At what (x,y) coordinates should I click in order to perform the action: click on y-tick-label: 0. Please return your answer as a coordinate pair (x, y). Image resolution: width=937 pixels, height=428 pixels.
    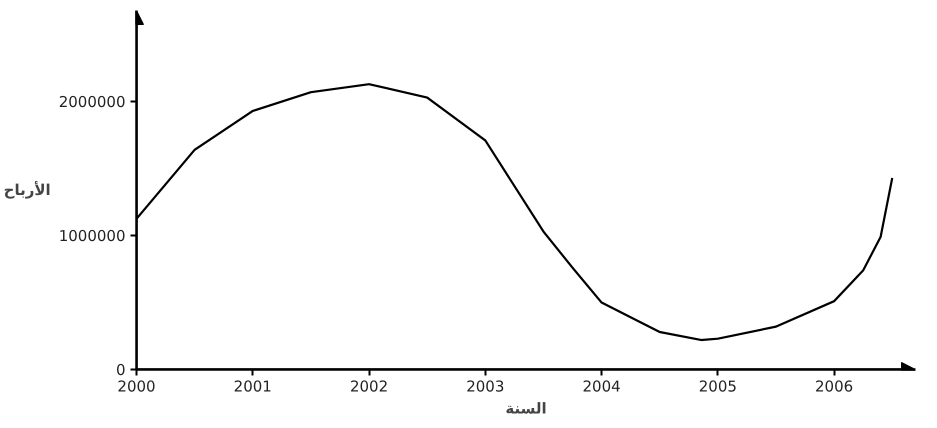
    Looking at the image, I should click on (121, 370).